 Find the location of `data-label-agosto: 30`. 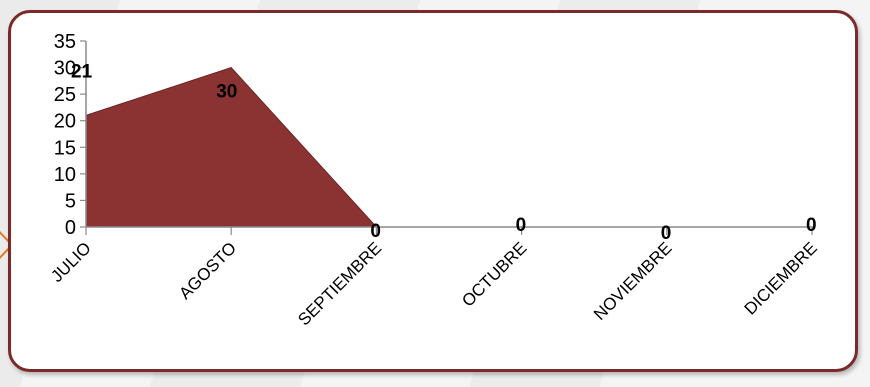

data-label-agosto: 30 is located at coordinates (226, 92).